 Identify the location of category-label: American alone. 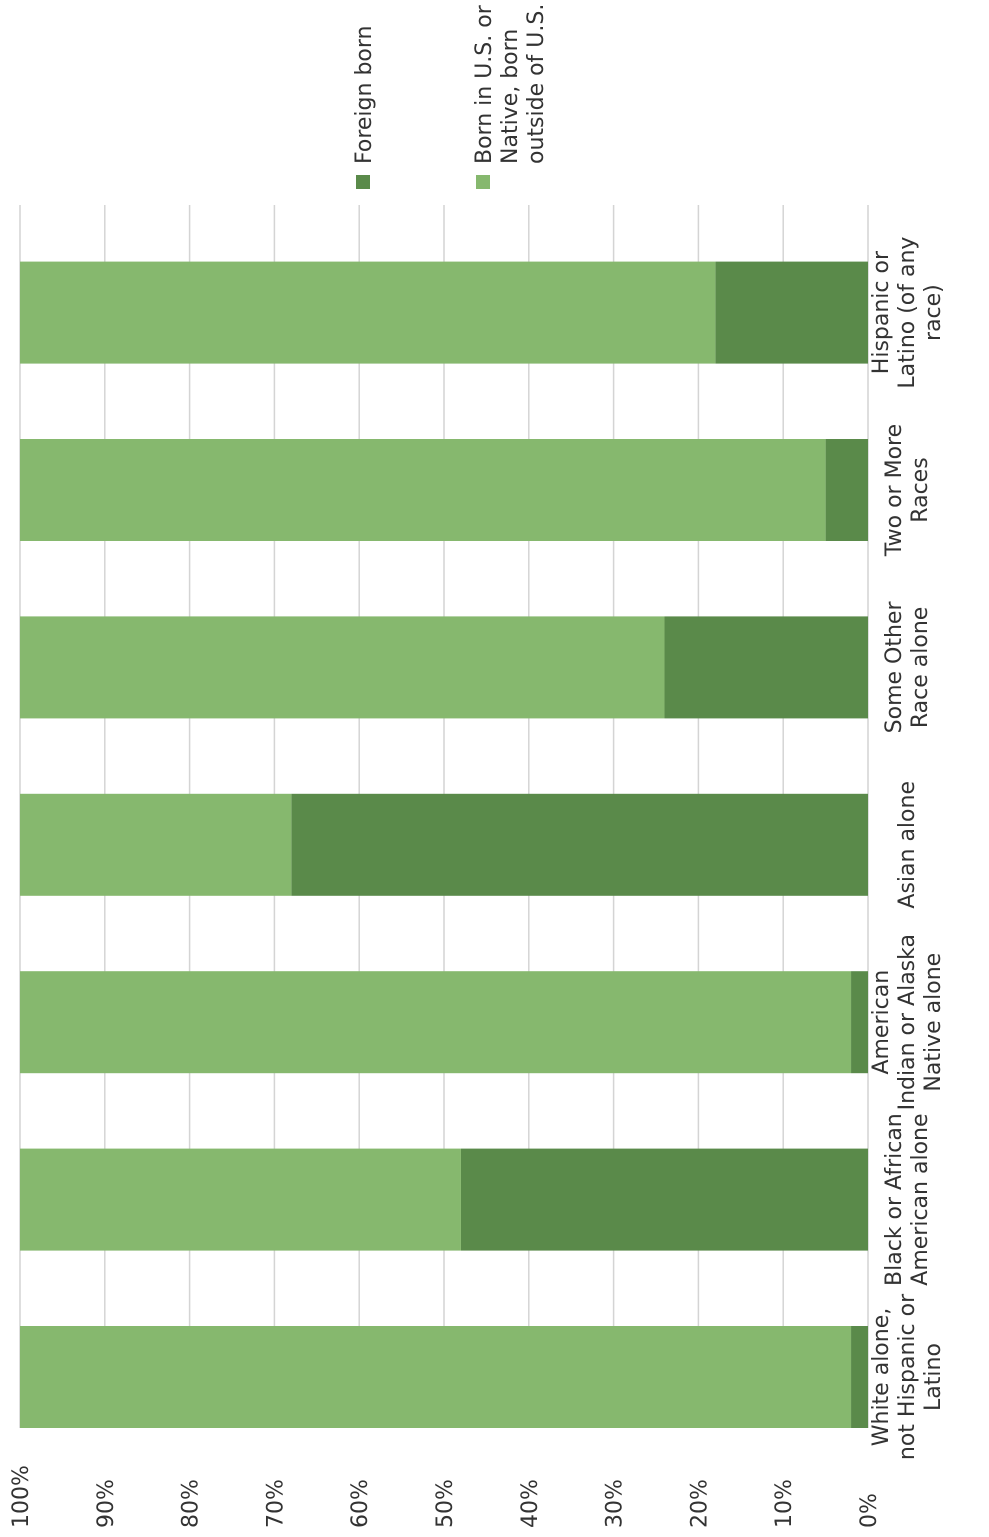
(920, 1199).